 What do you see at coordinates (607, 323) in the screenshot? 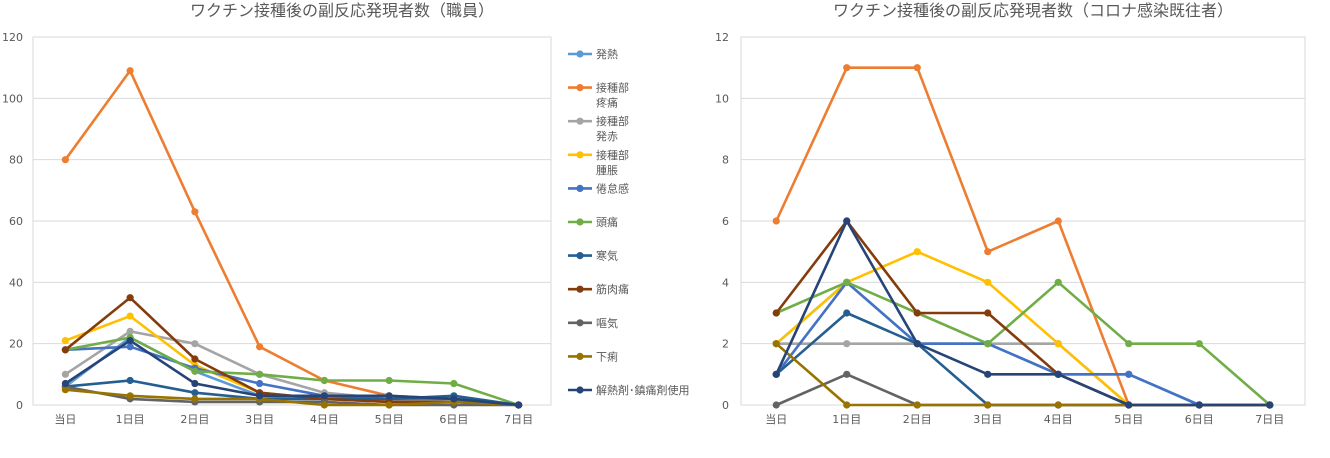
I see `legend-label: 嘔気` at bounding box center [607, 323].